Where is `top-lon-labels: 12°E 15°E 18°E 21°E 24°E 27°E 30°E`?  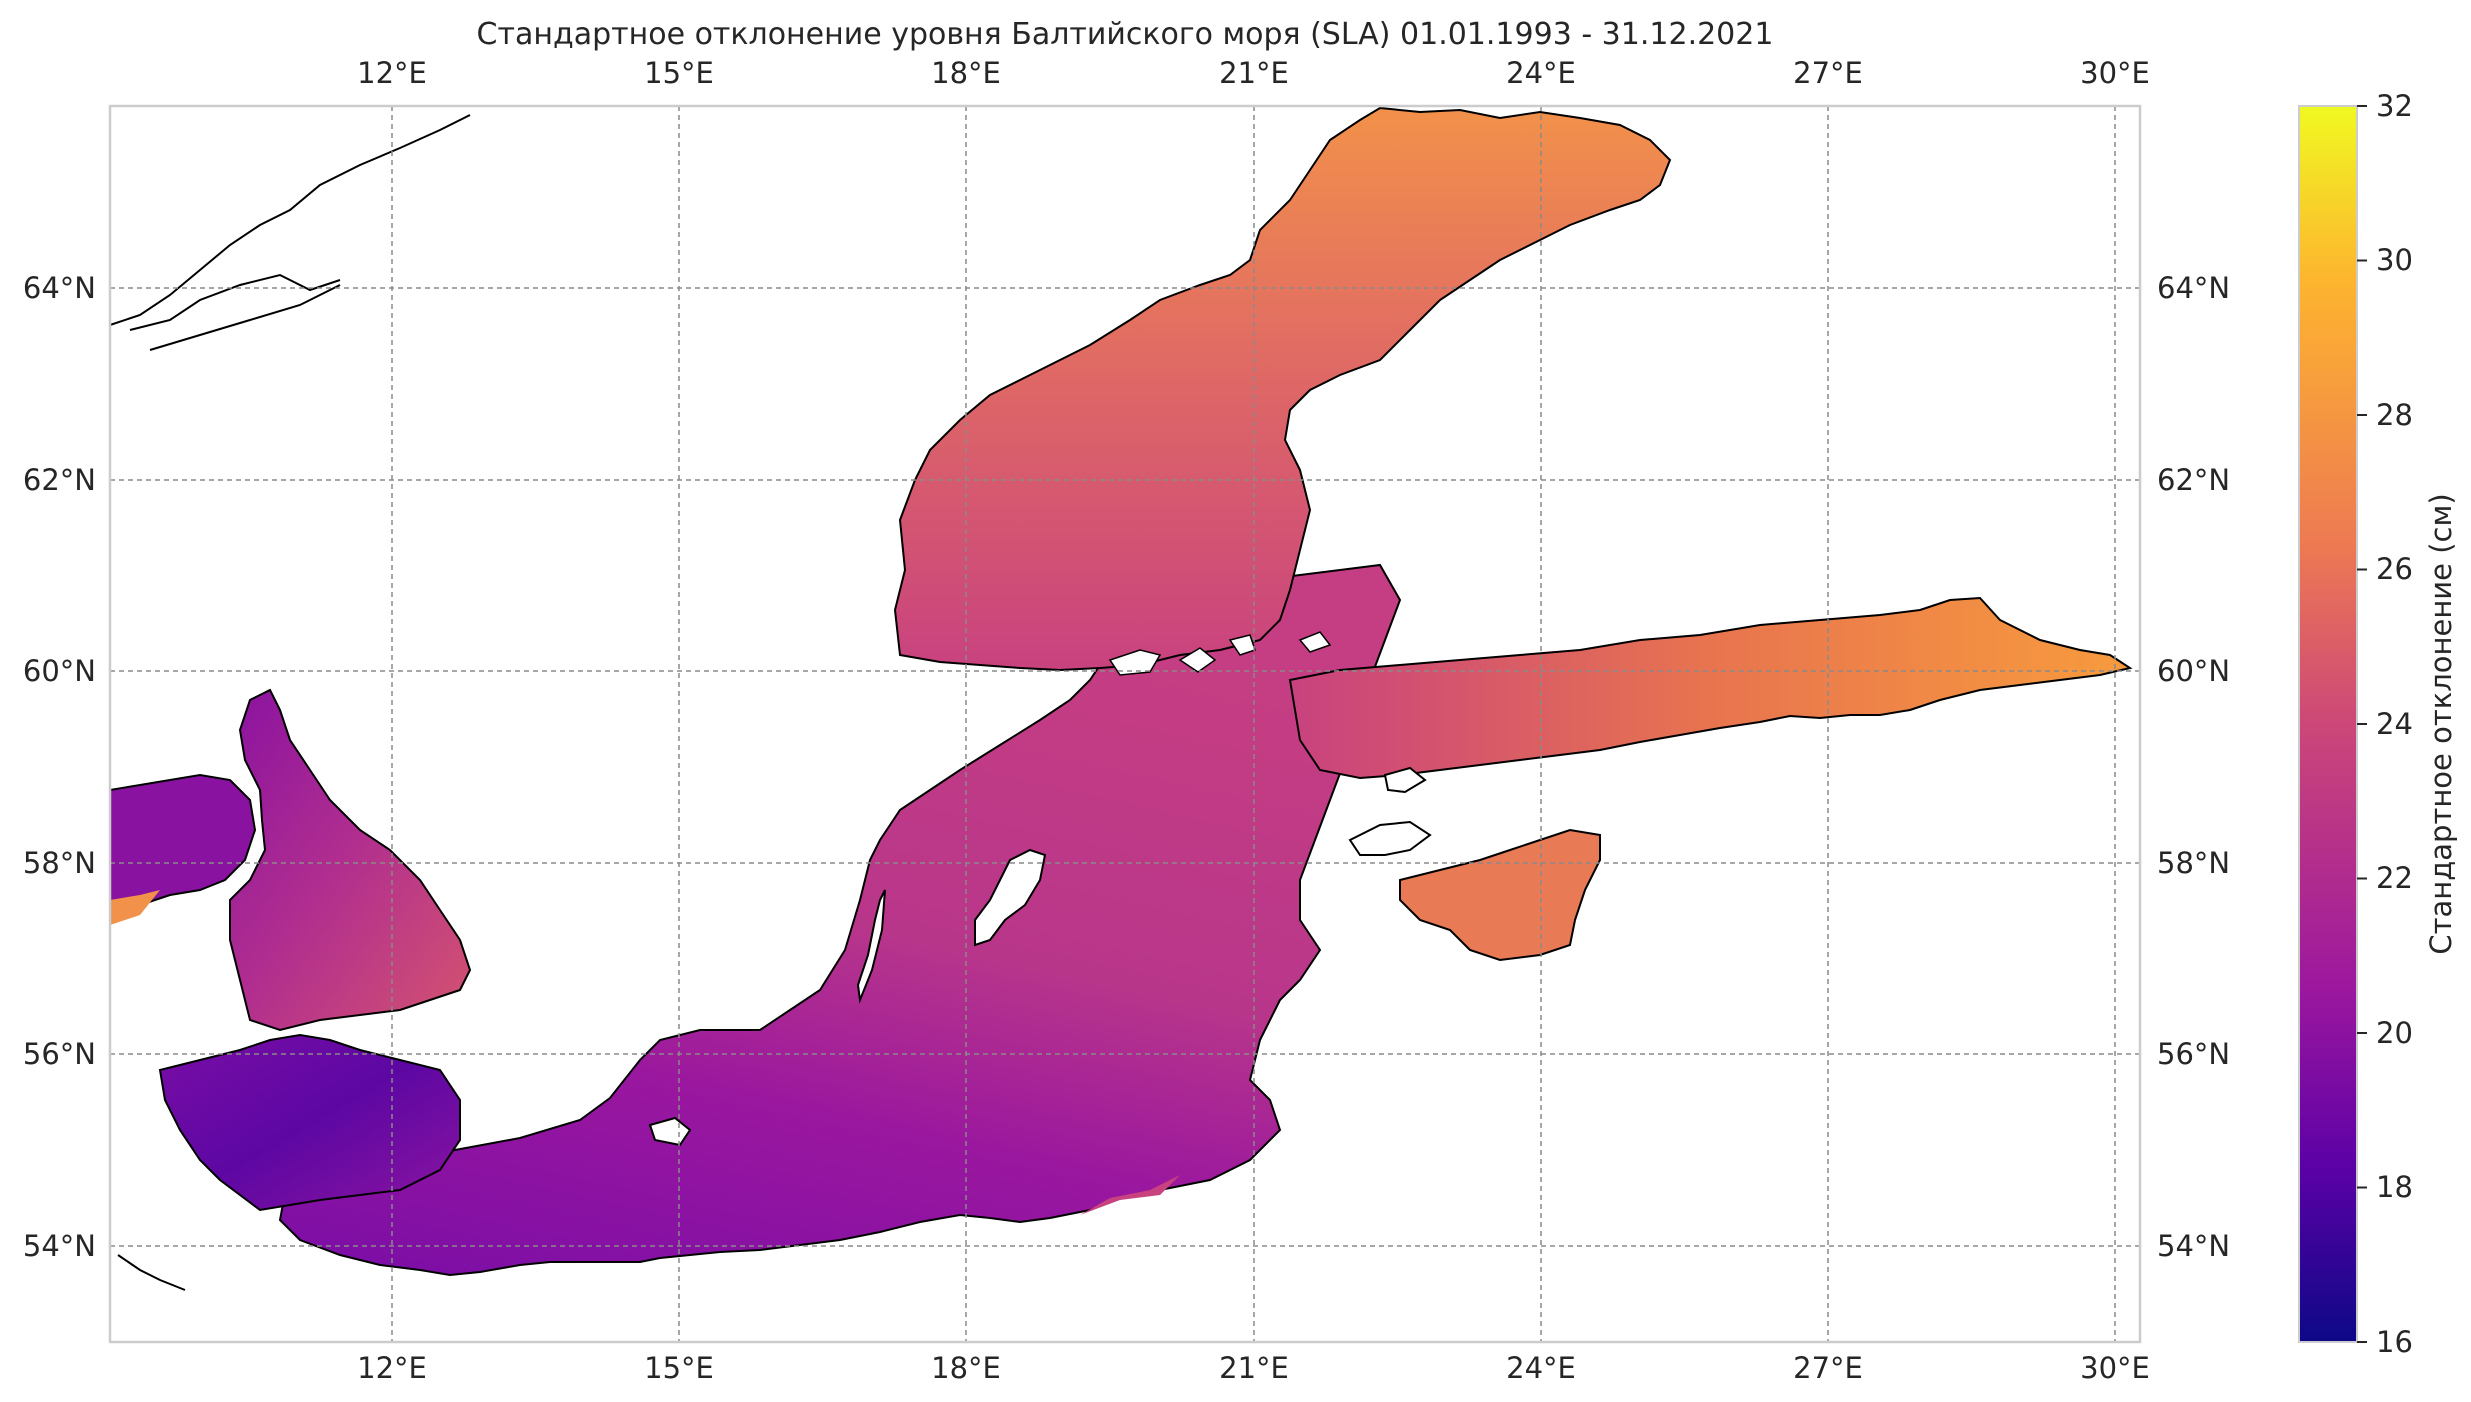 top-lon-labels: 12°E 15°E 18°E 21°E 24°E 27°E 30°E is located at coordinates (1253, 73).